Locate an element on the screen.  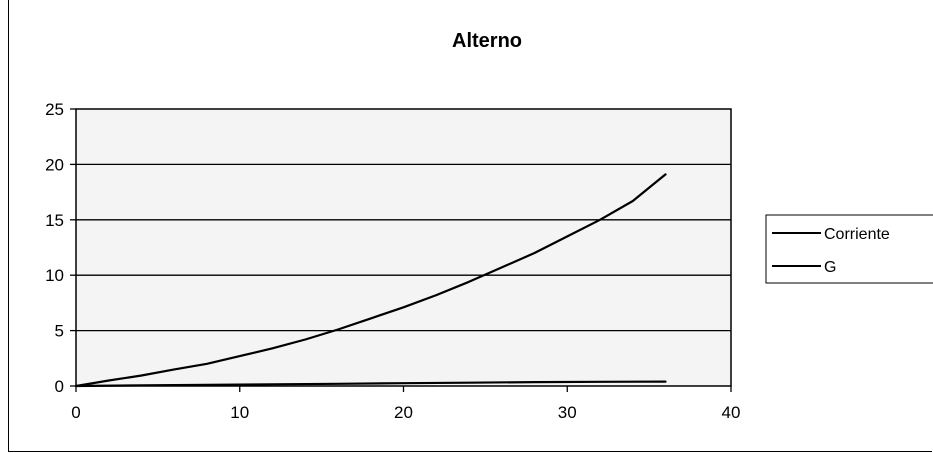
chart-title: Alterno is located at coordinates (487, 41).